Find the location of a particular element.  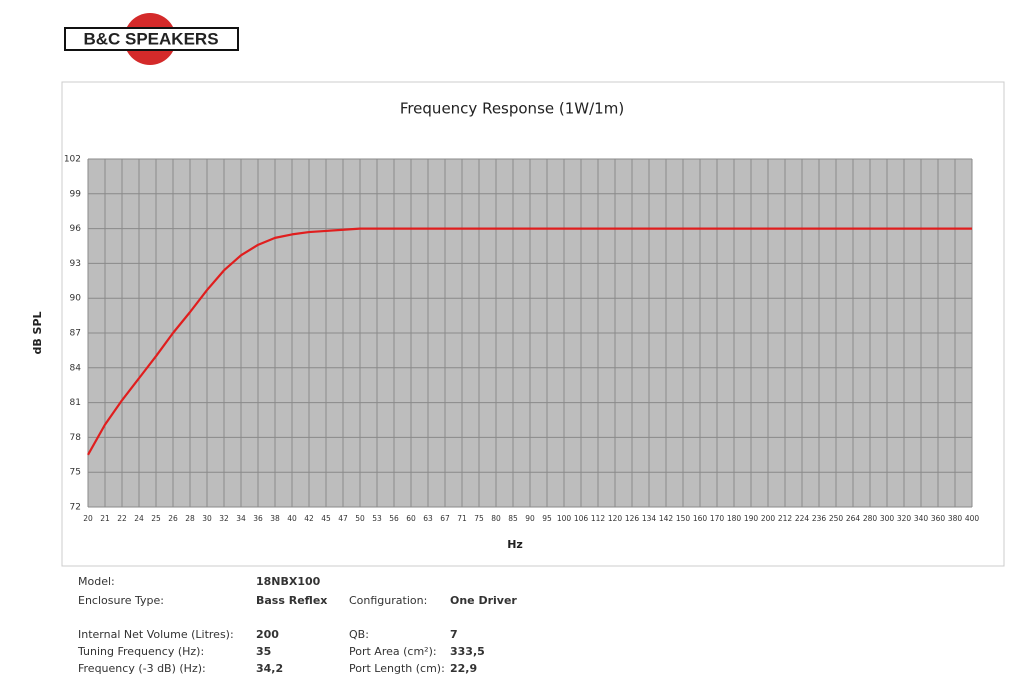

x-tick-label: 26 is located at coordinates (173, 518).